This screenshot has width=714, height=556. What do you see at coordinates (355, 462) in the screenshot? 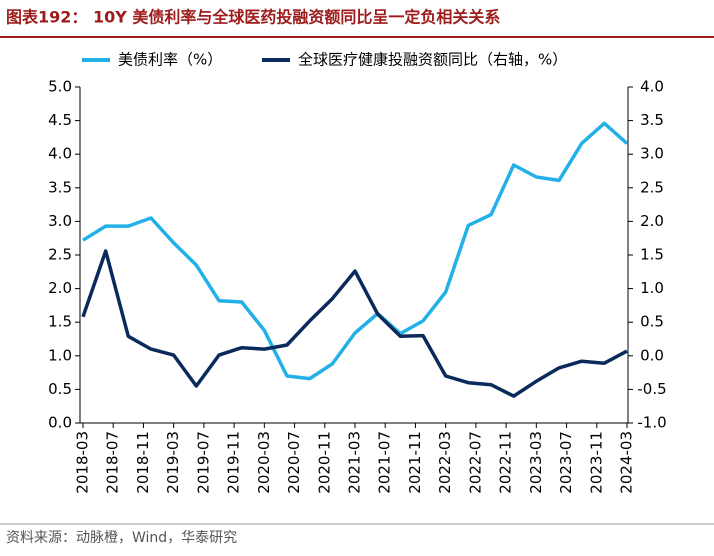
I see `x-tick-label: 2021-03` at bounding box center [355, 462].